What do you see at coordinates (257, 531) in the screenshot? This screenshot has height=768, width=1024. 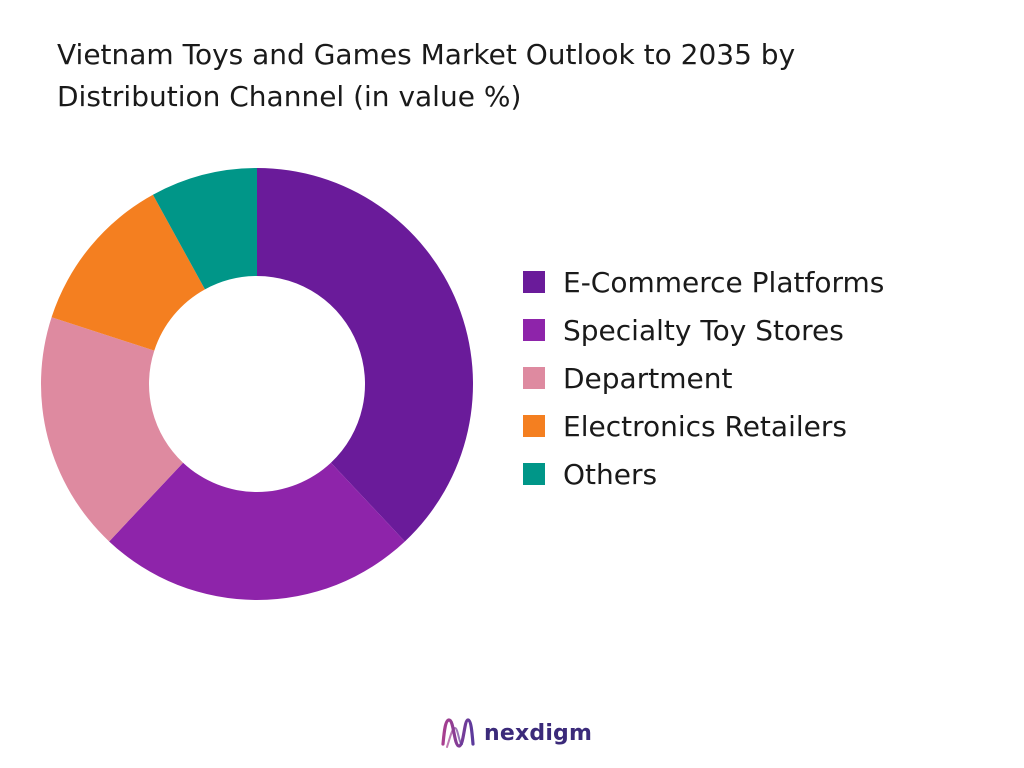 I see `slice-specialty-toy-stores` at bounding box center [257, 531].